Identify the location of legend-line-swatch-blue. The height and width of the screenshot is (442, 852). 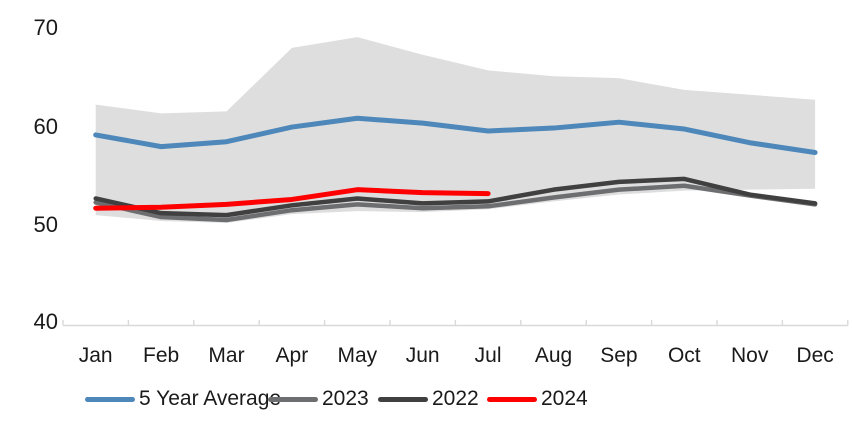
(110, 399).